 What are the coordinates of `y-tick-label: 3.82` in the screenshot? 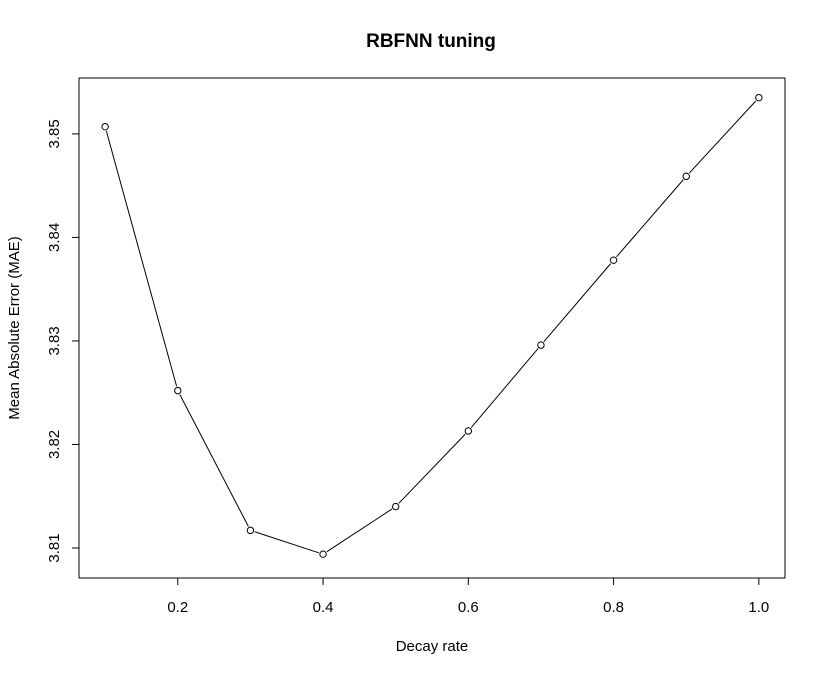 It's located at (54, 444).